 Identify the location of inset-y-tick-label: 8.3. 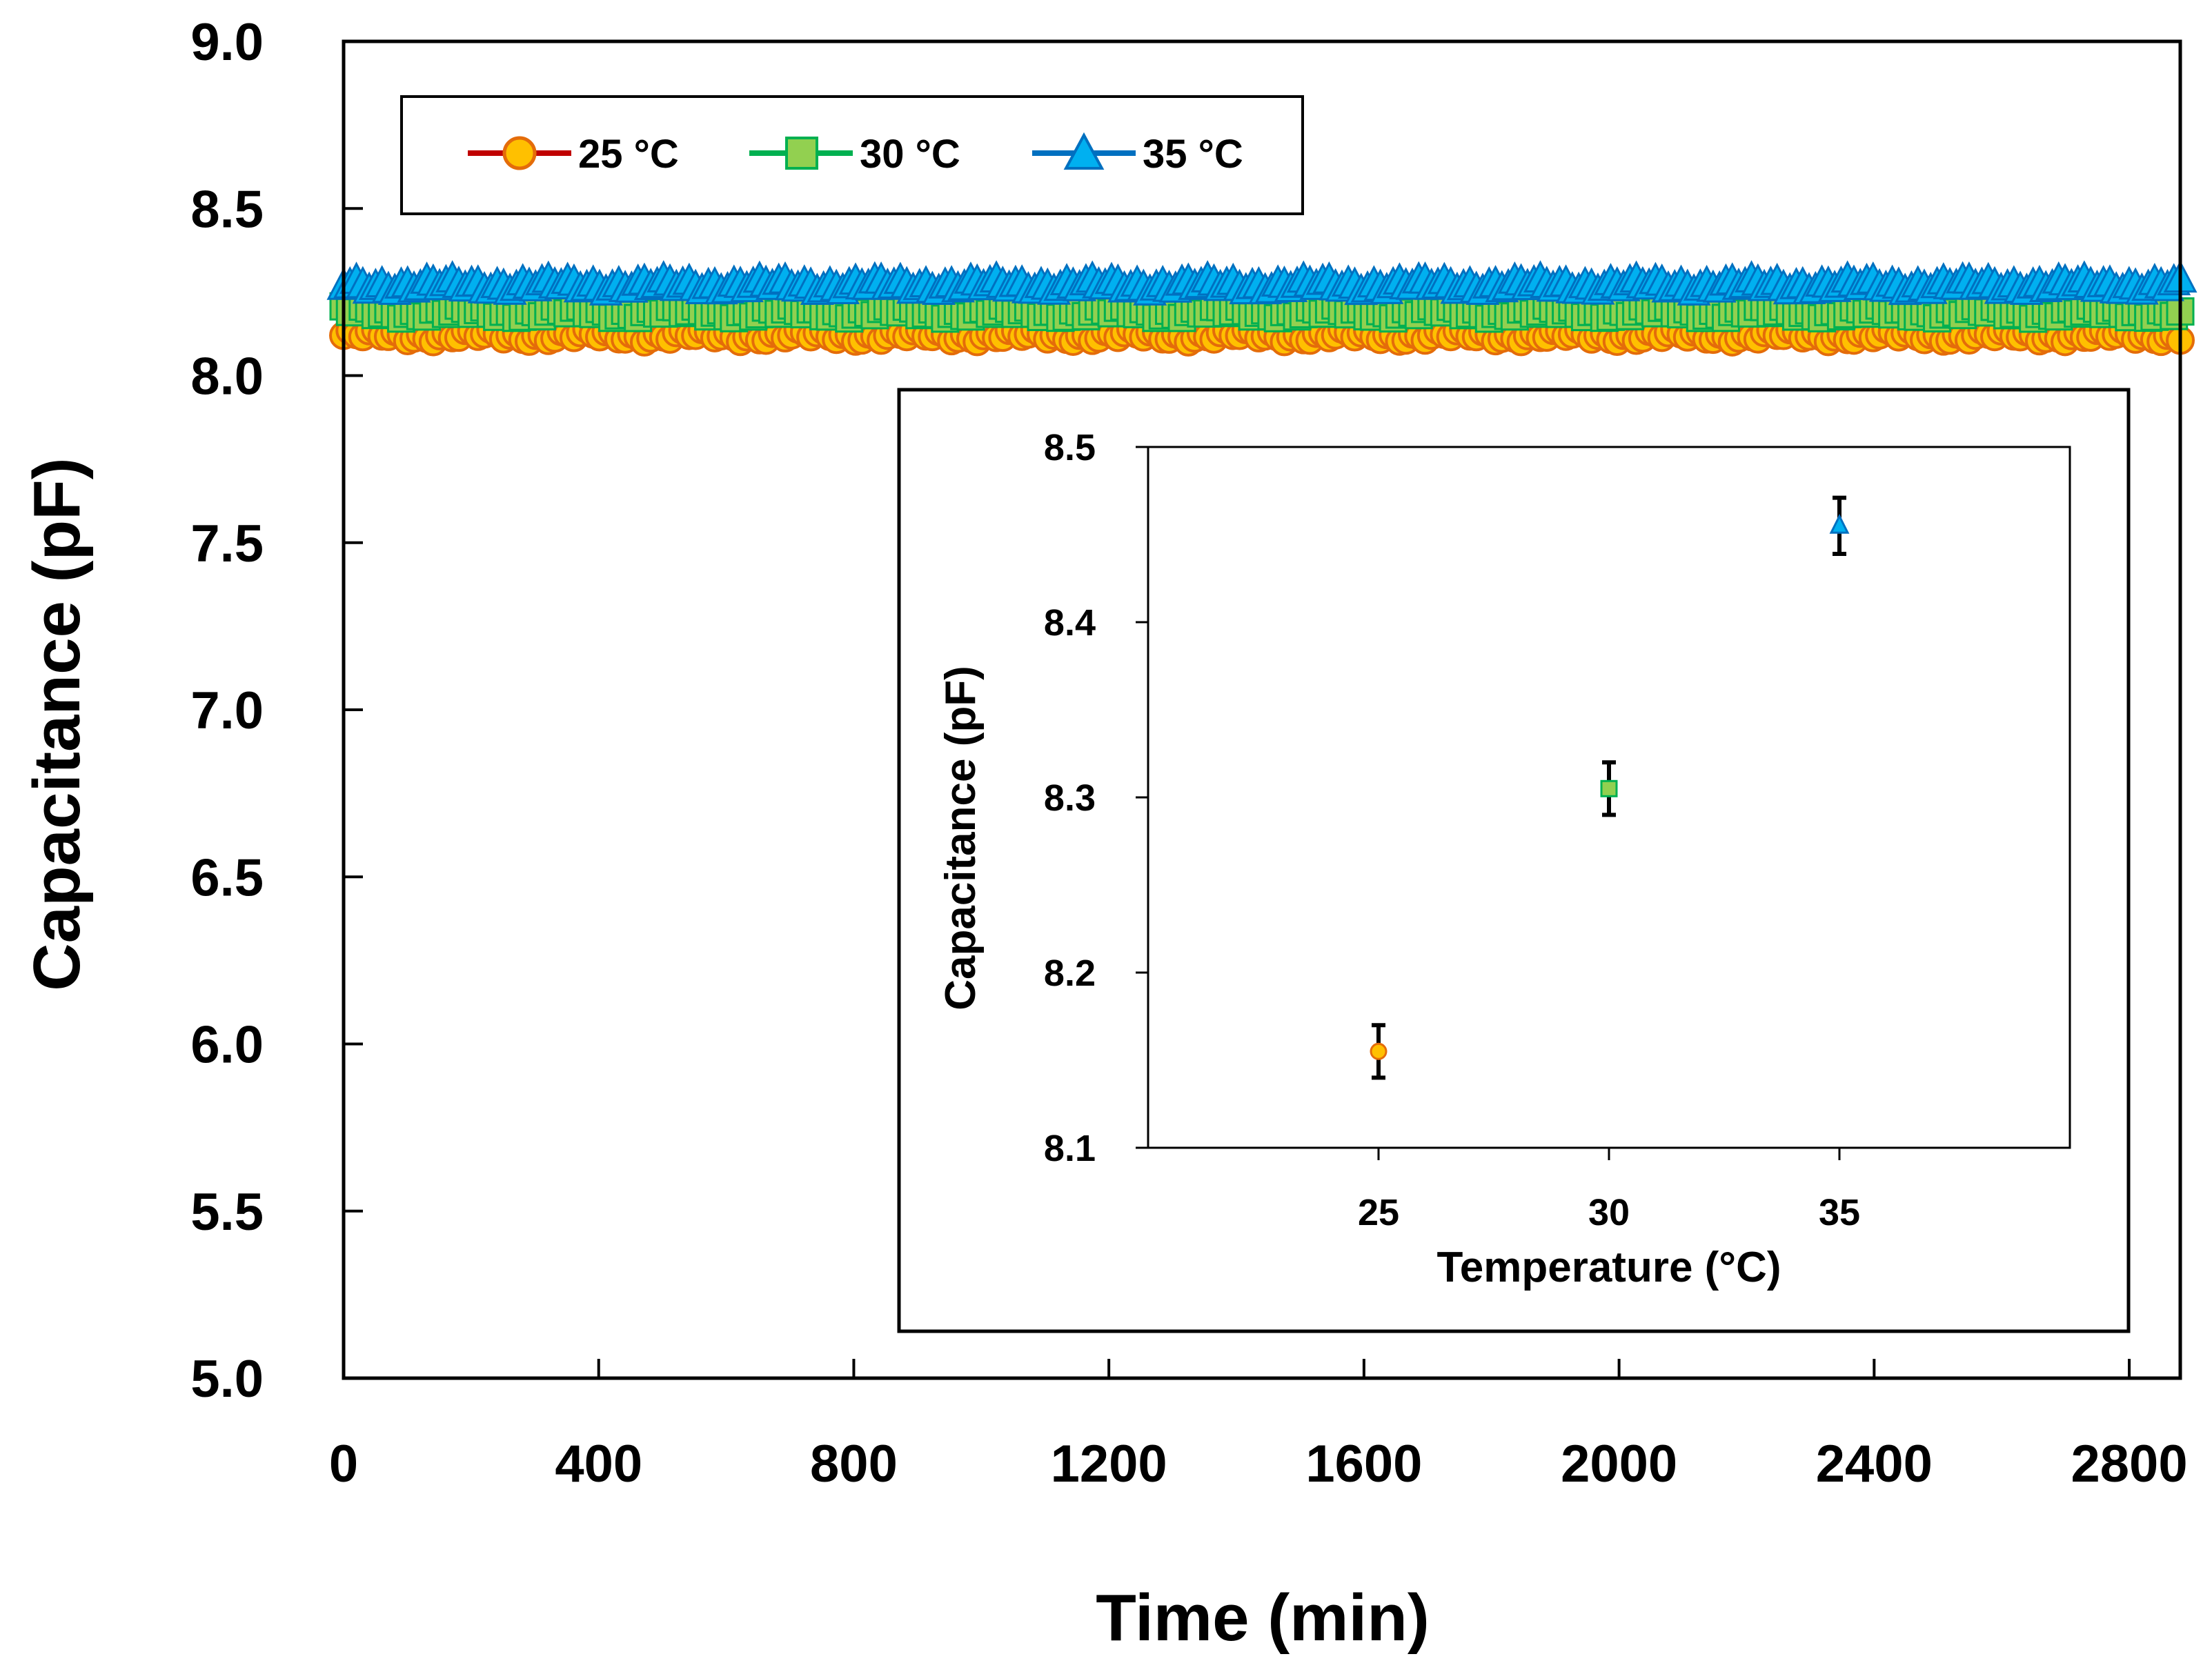
(1070, 798).